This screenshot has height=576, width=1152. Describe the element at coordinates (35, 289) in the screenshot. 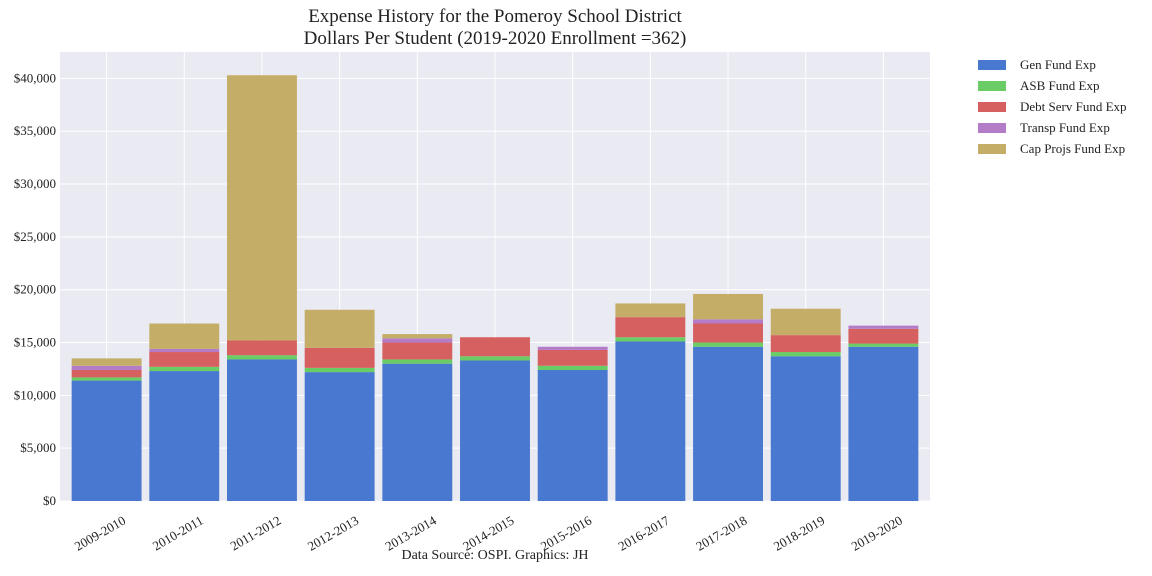

I see `y-tick-label: $20,000` at that location.